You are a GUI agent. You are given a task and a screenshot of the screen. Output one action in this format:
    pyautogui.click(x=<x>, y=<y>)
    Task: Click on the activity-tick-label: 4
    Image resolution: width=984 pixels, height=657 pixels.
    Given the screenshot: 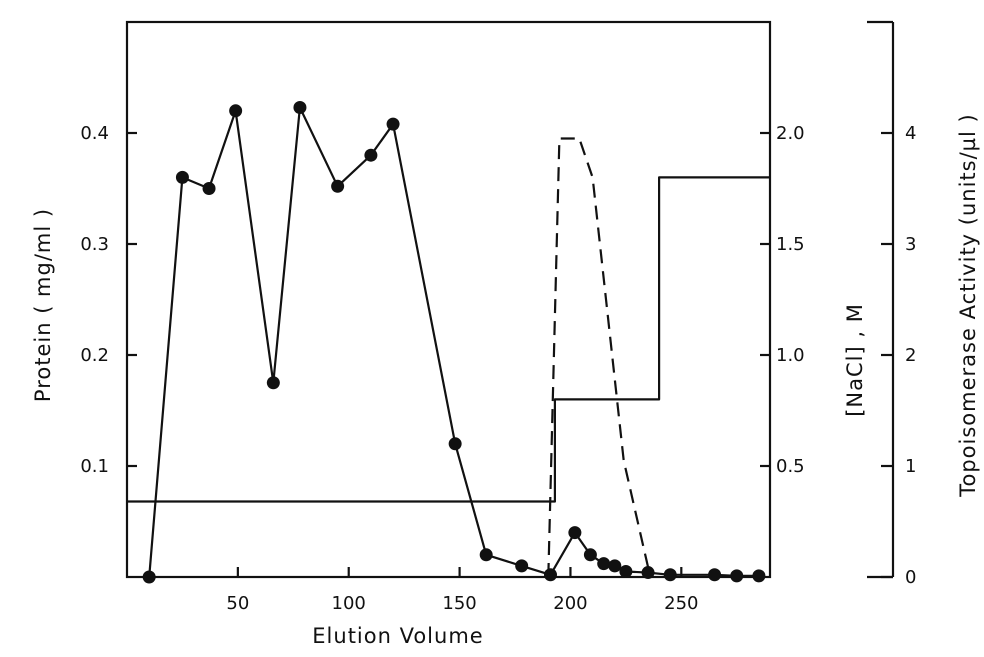 What is the action you would take?
    pyautogui.click(x=910, y=133)
    